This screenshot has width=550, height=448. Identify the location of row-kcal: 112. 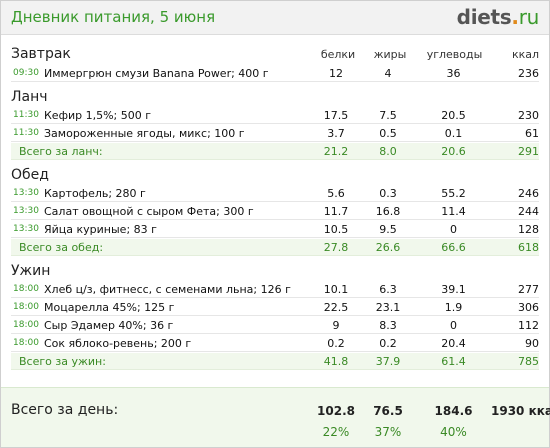
(528, 325).